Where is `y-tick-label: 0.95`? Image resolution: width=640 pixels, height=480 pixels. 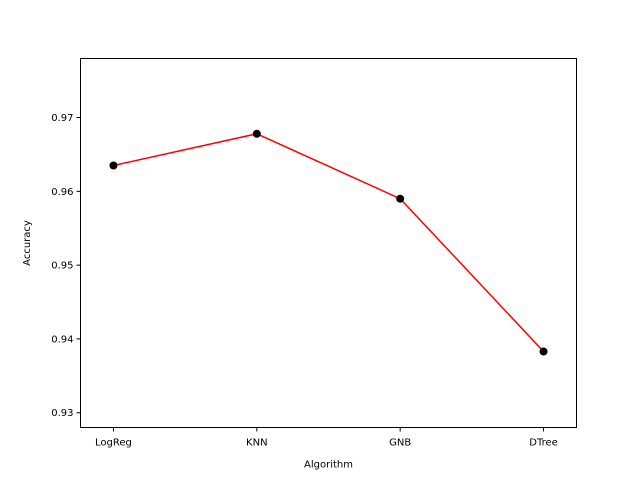 y-tick-label: 0.95 is located at coordinates (62, 266).